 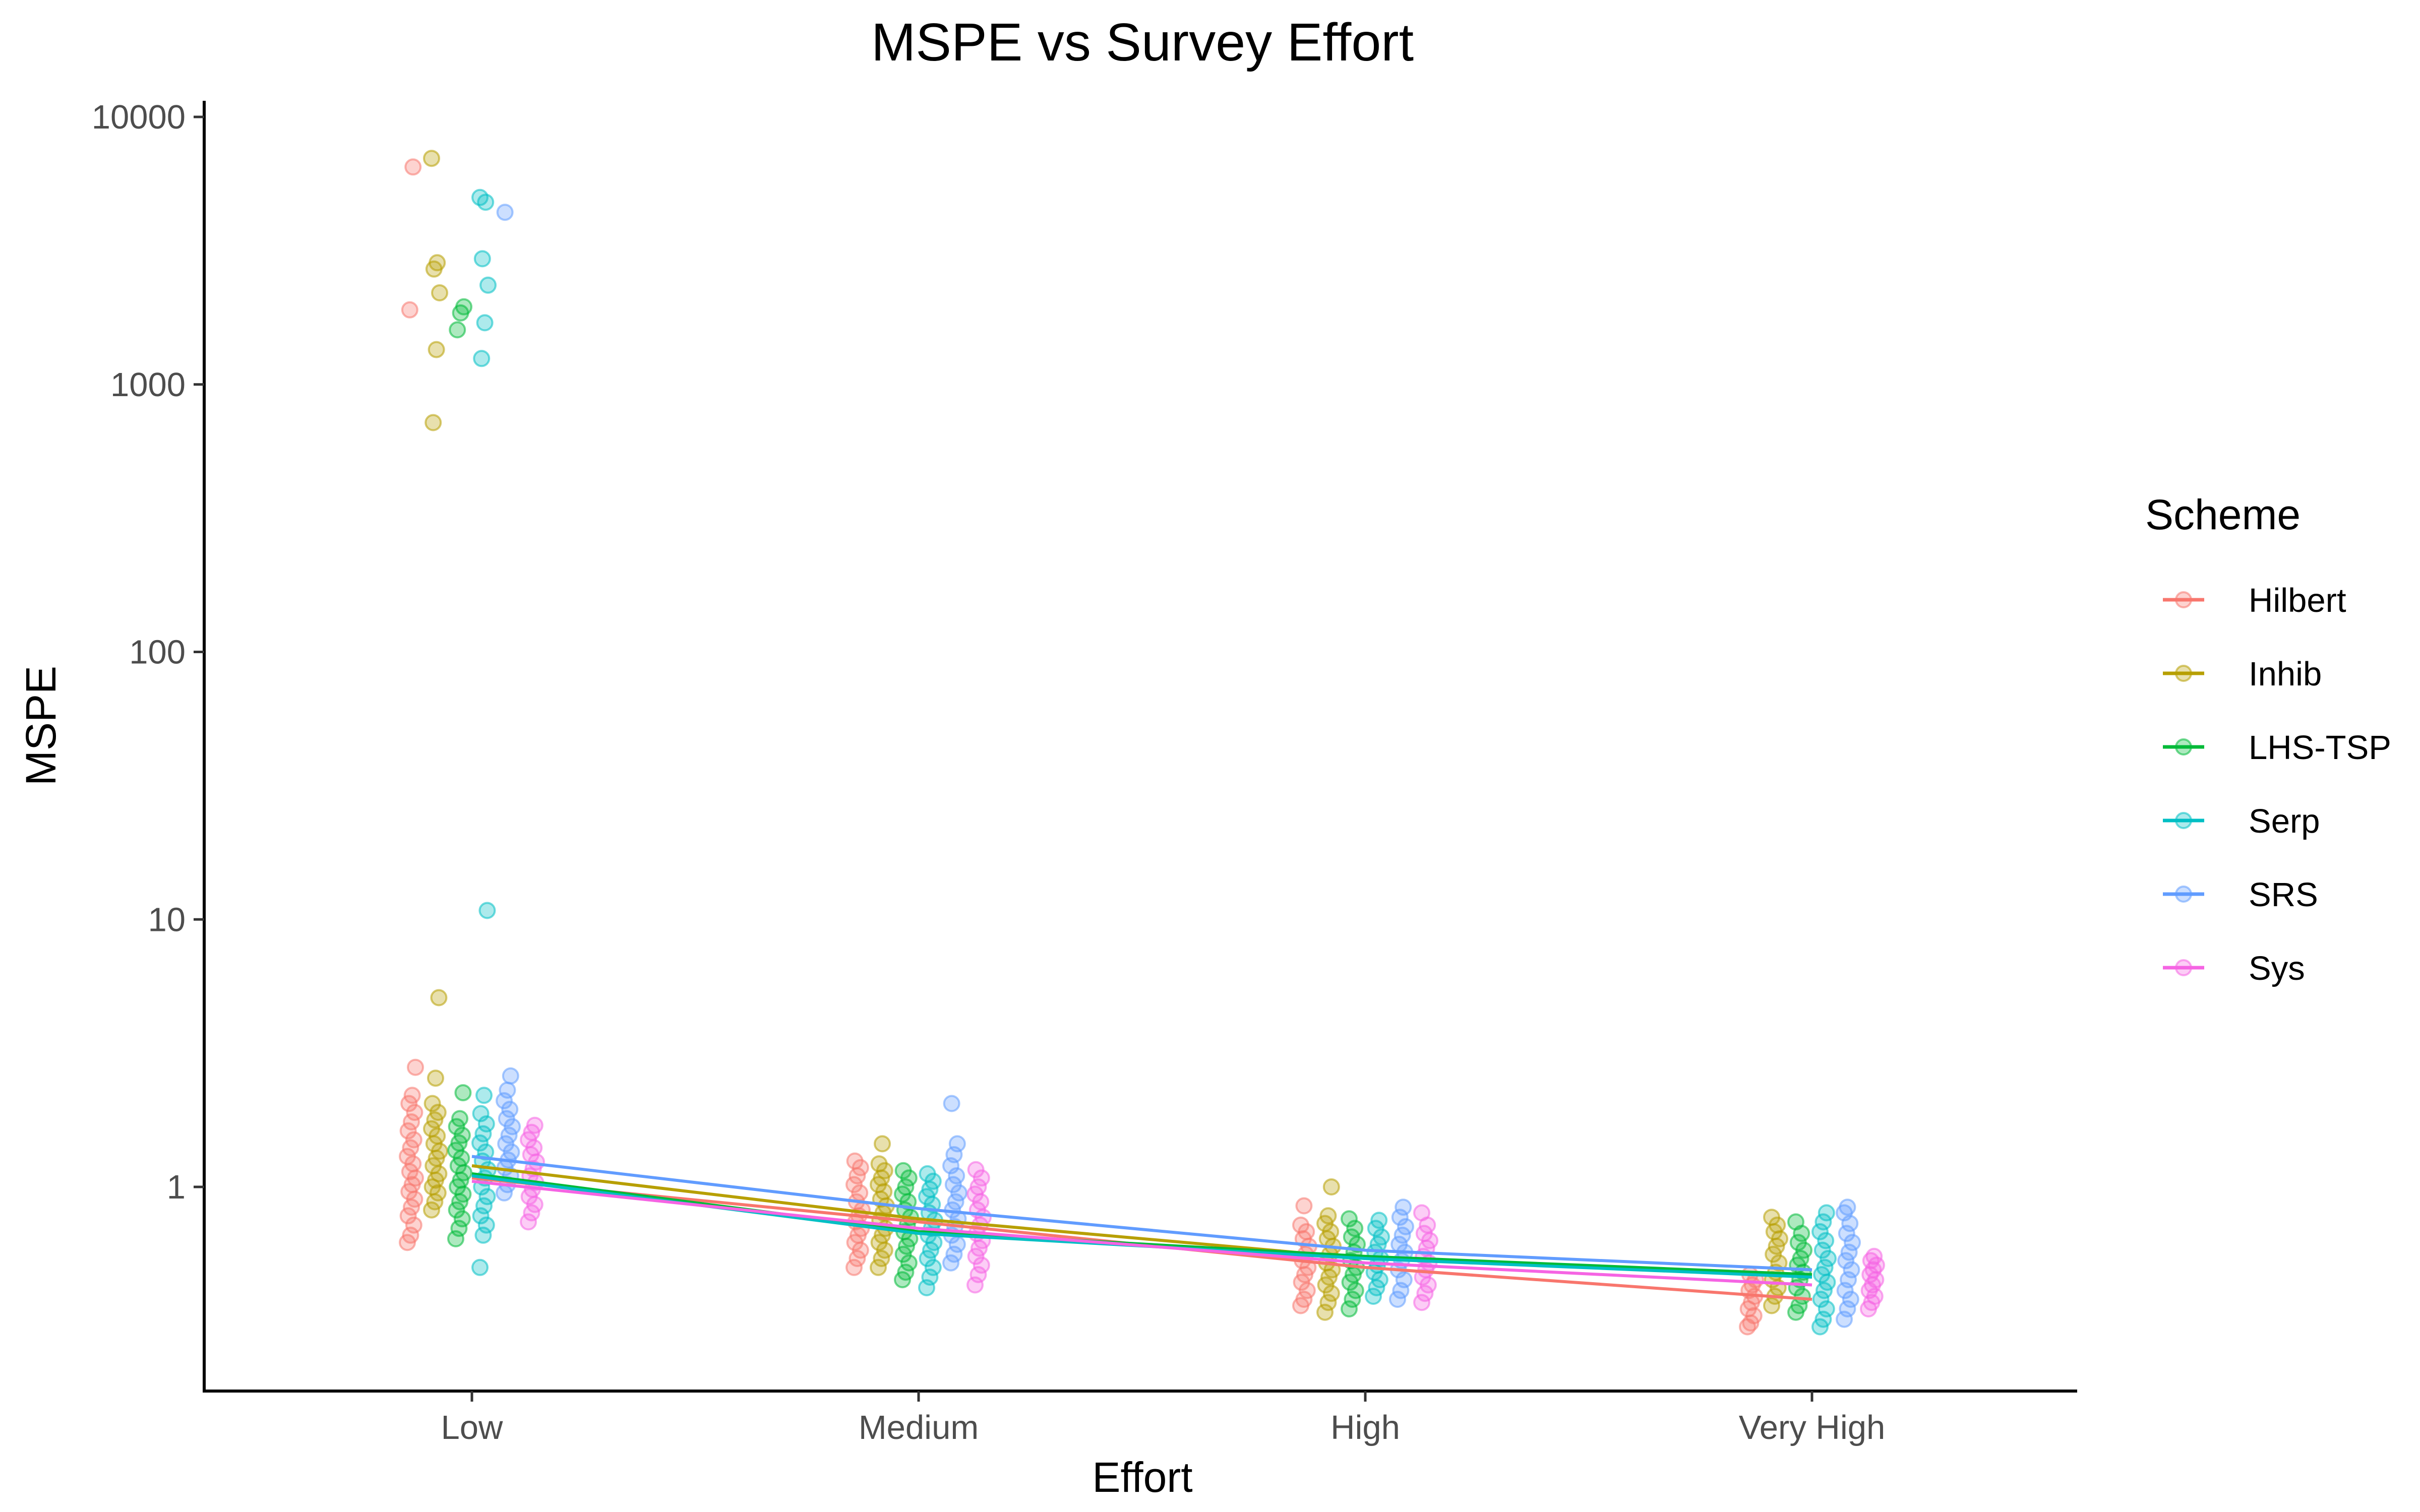 I want to click on y-axis-title: MSPE, so click(x=41, y=726).